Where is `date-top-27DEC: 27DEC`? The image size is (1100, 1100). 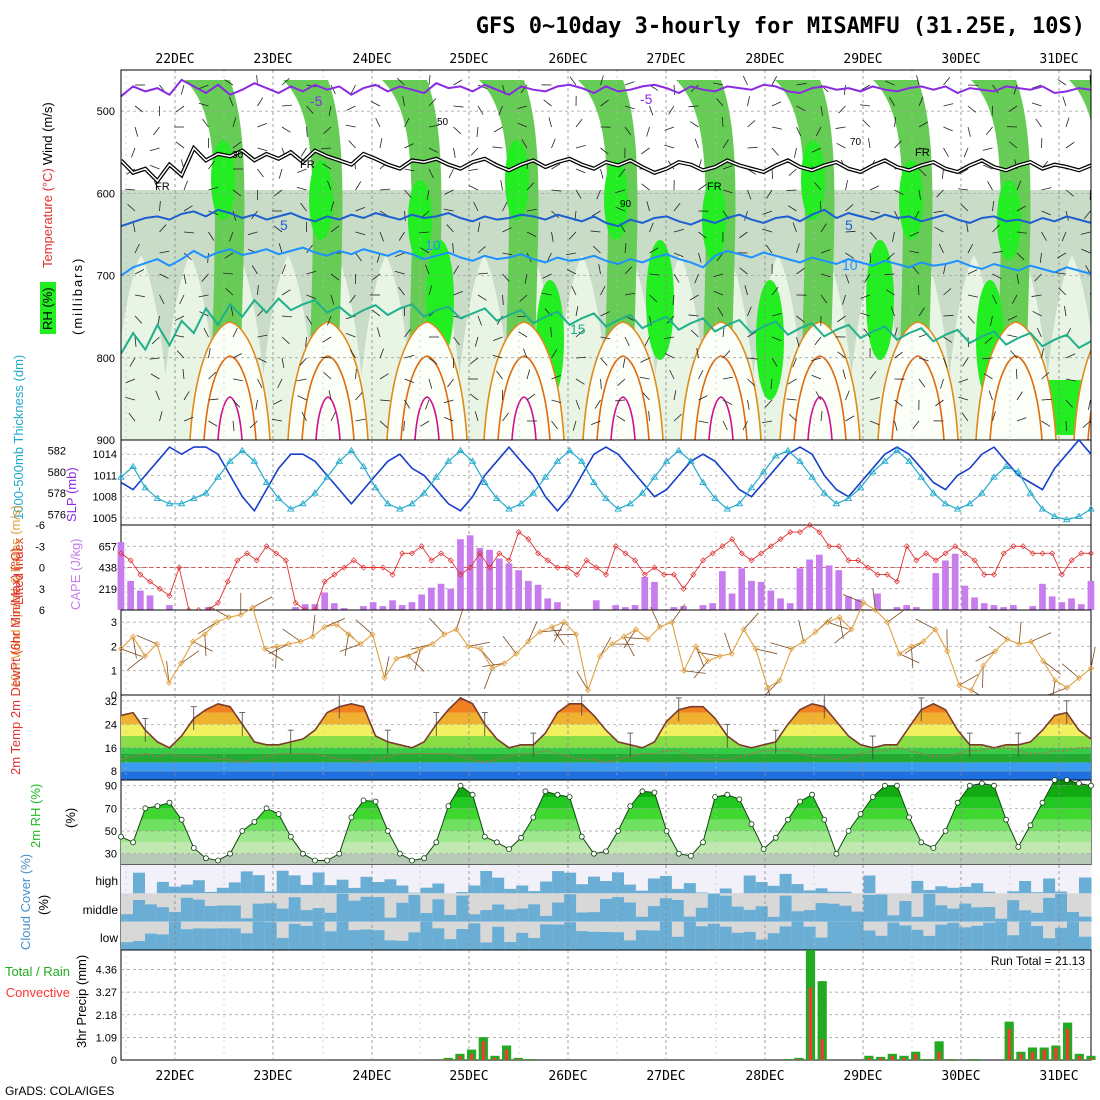
date-top-27DEC: 27DEC is located at coordinates (665, 59).